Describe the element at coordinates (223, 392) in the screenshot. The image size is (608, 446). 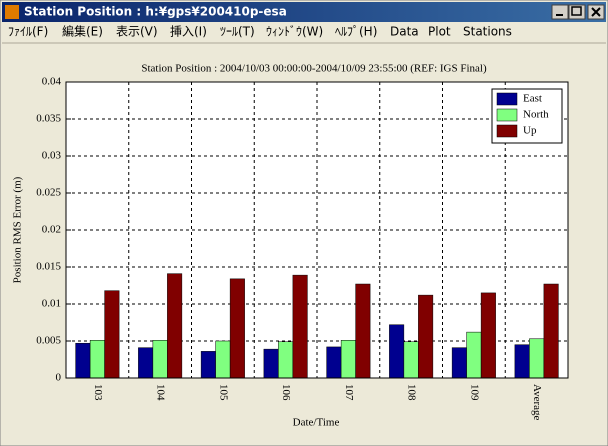
I see `x-tick-label: 105` at that location.